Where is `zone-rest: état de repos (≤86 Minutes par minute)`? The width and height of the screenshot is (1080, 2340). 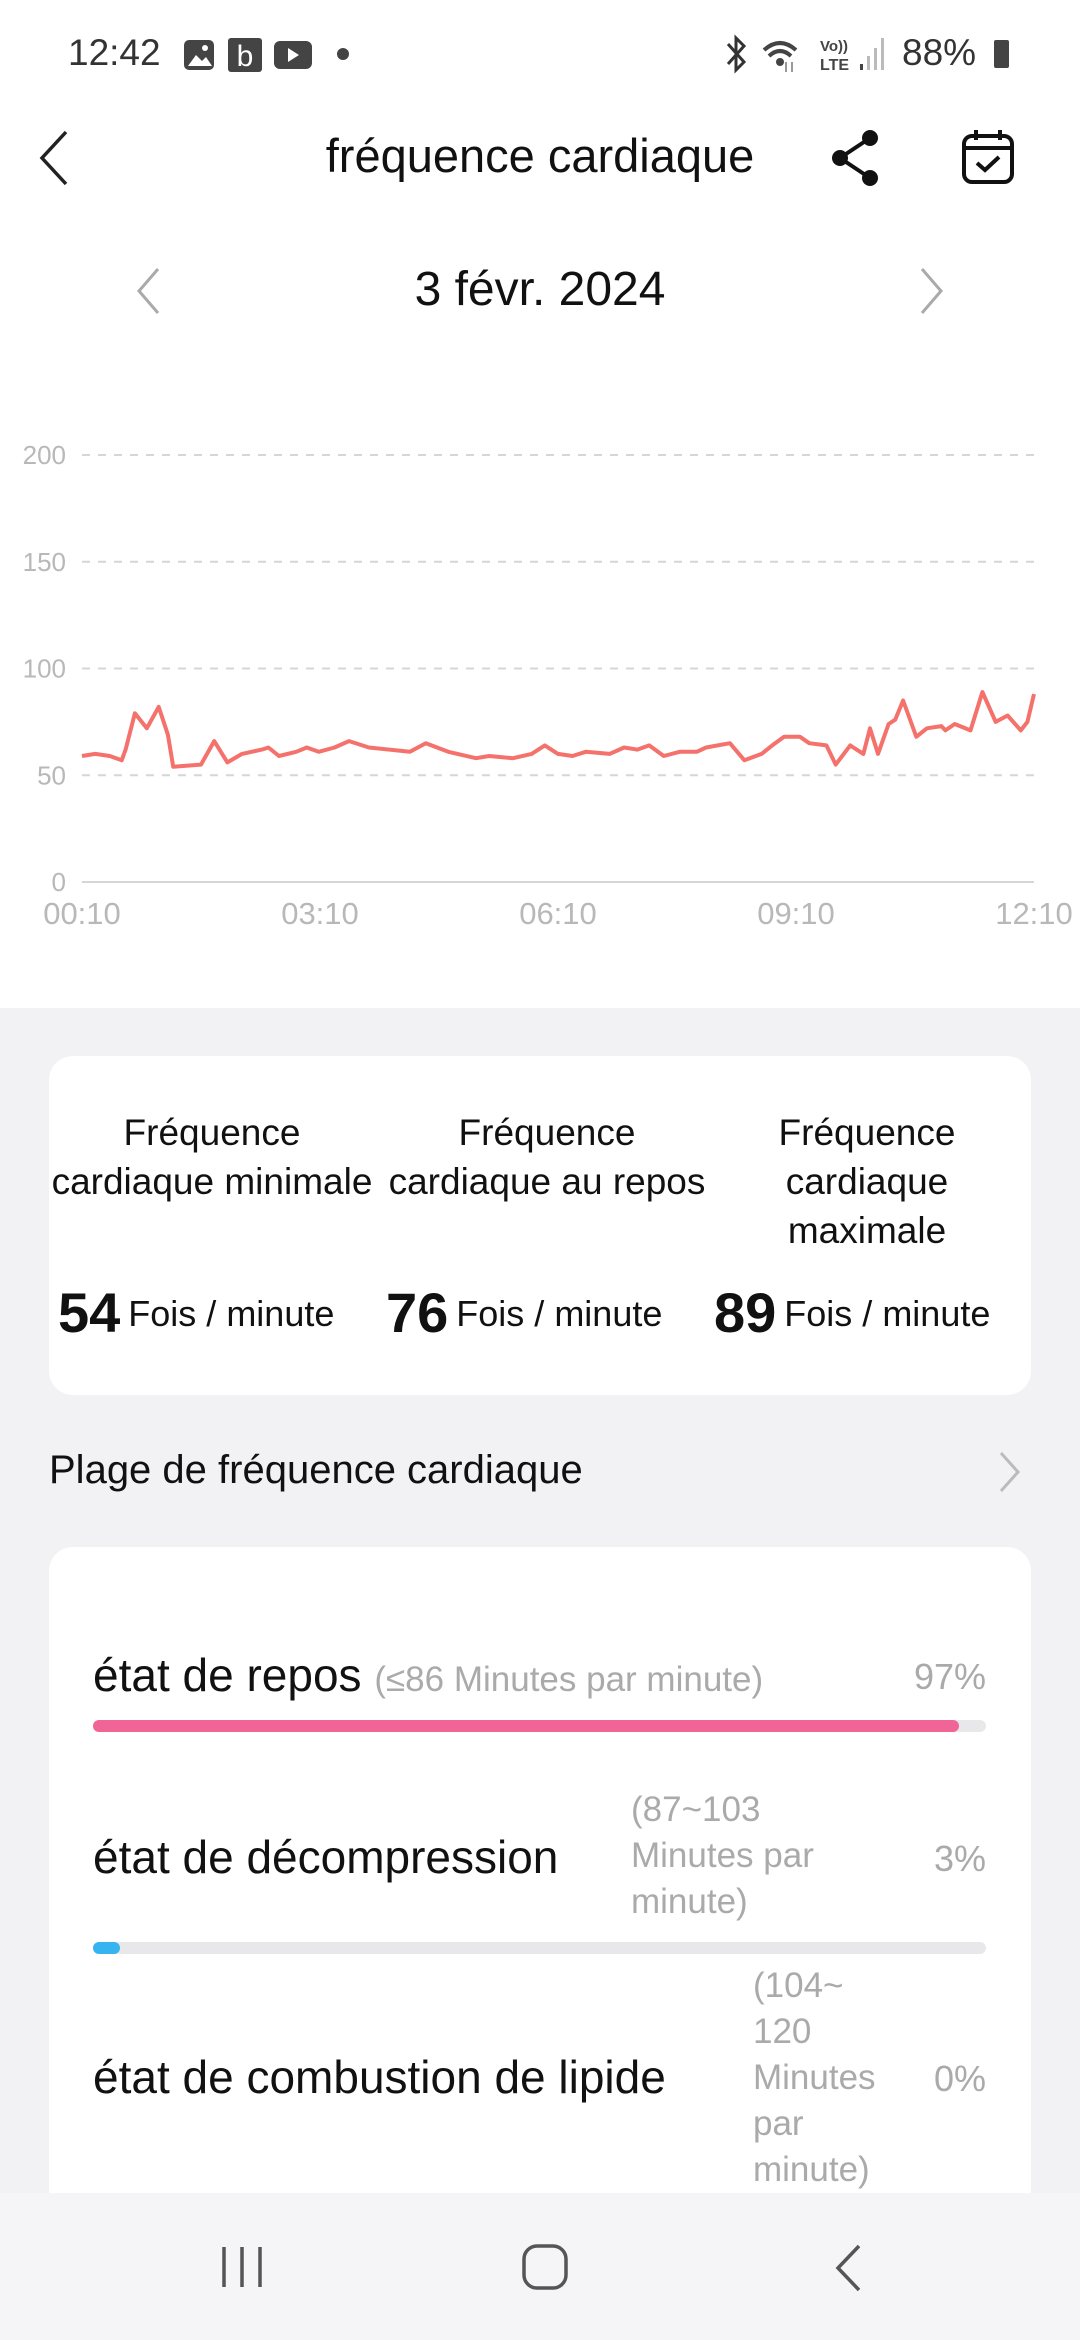
zone-rest: état de repos (≤86 Minutes par minute) is located at coordinates (428, 1675).